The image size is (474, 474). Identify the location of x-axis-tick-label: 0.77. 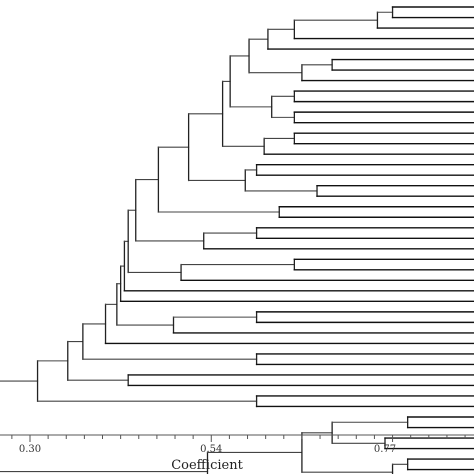
(385, 449).